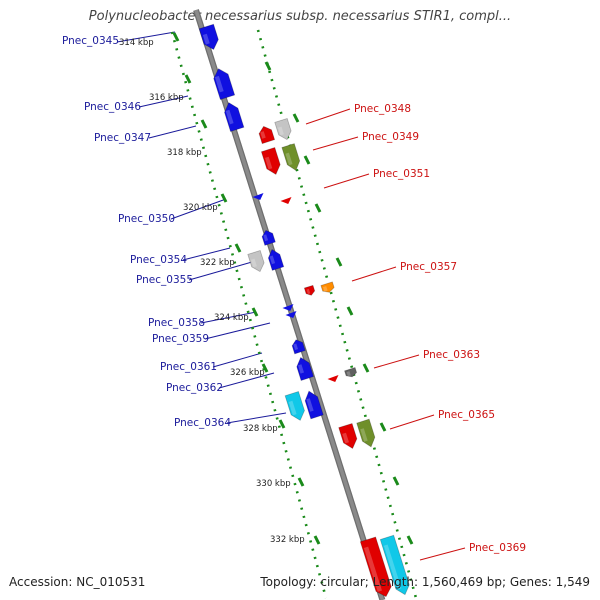 Image resolution: width=600 pixels, height=600 pixels. Describe the element at coordinates (146, 219) in the screenshot. I see `gene-label-left: Pnec_0350` at that location.